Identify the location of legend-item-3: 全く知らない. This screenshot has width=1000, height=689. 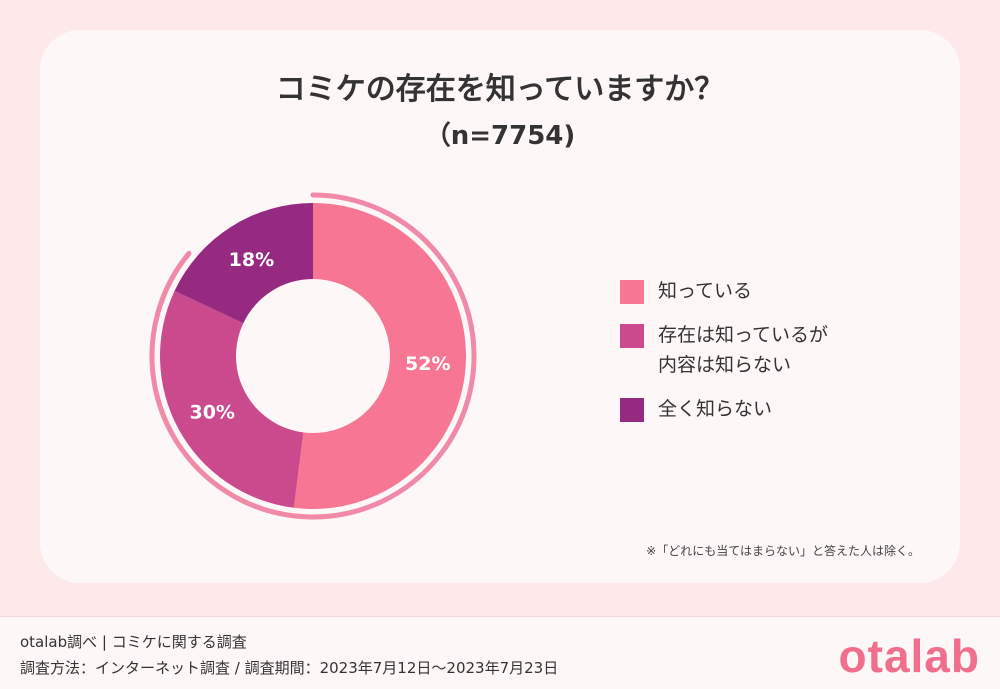
(724, 409).